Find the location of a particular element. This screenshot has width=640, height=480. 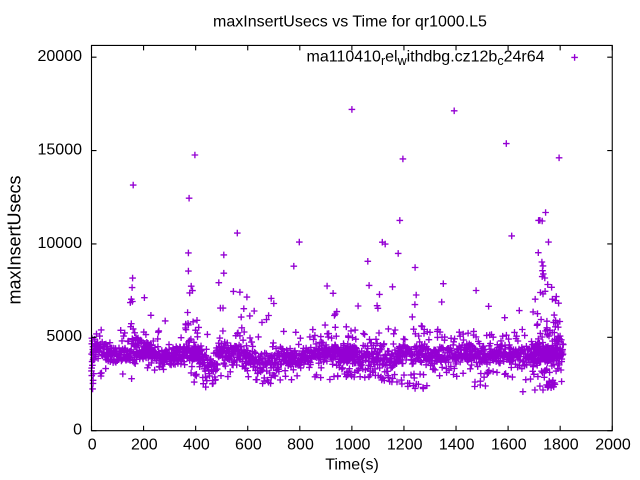

svg-text: 1000 is located at coordinates (353, 445).